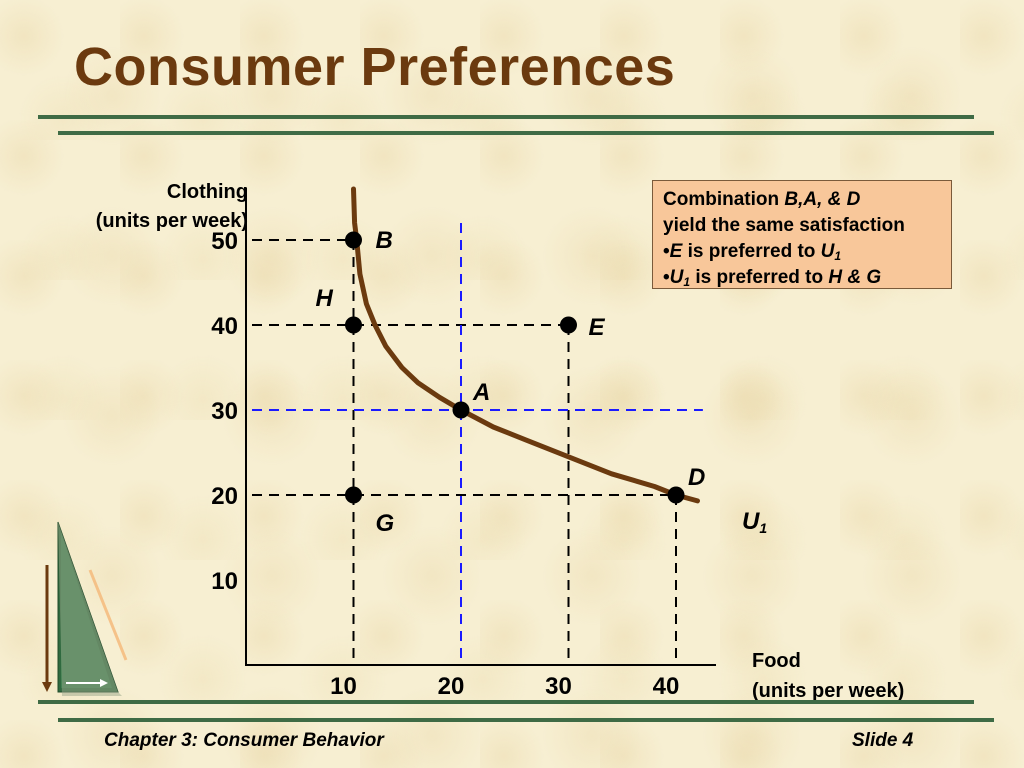 Image resolution: width=1024 pixels, height=768 pixels. Describe the element at coordinates (325, 298) in the screenshot. I see `point-label-H: H` at that location.